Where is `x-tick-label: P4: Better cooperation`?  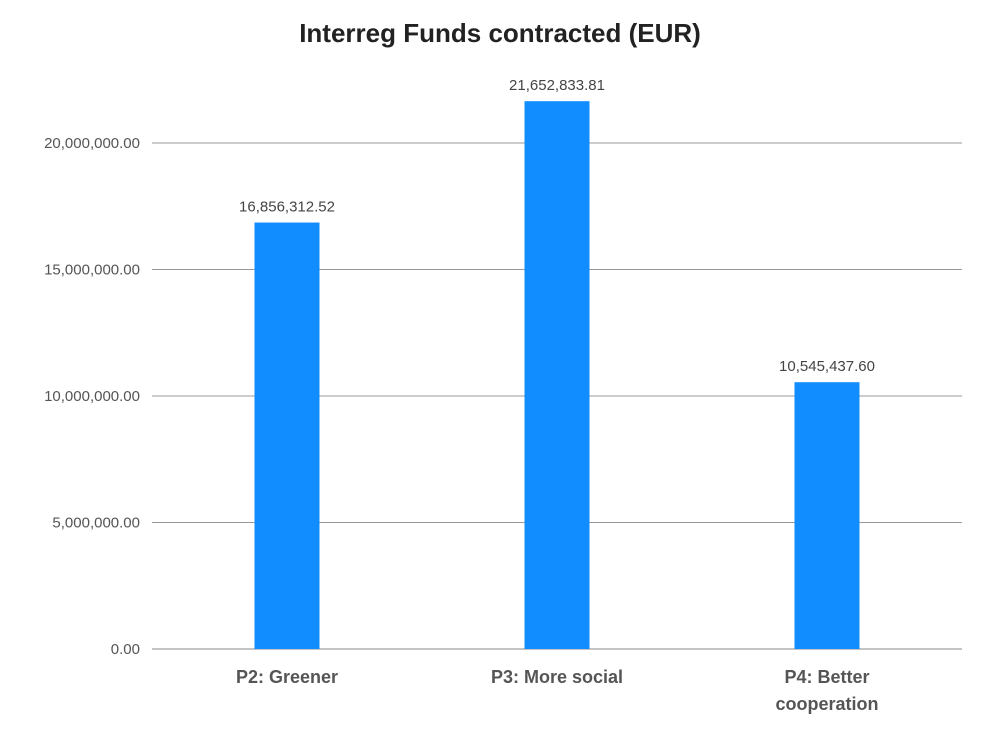 x-tick-label: P4: Better cooperation is located at coordinates (826, 690).